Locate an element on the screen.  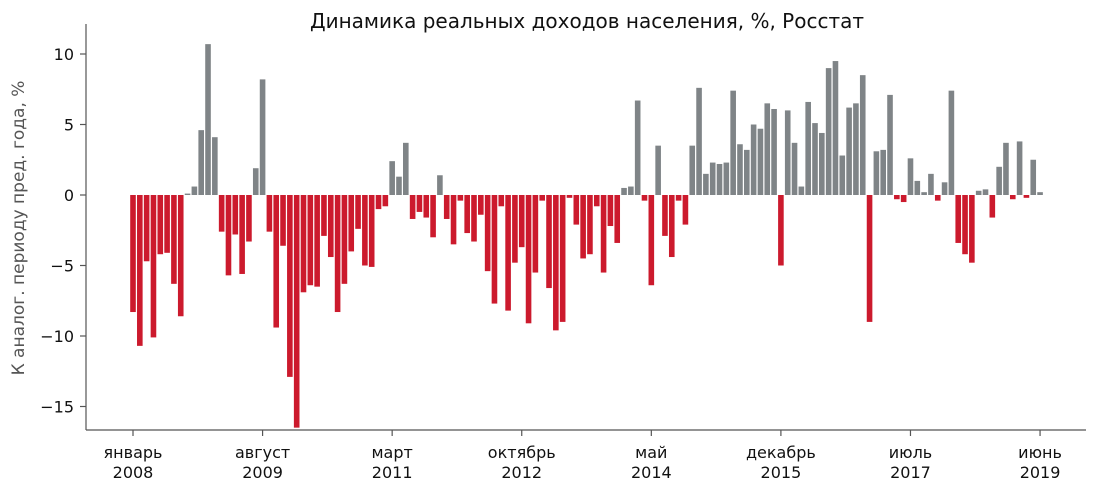
x-tick-label-year: 2019 is located at coordinates (1040, 472).